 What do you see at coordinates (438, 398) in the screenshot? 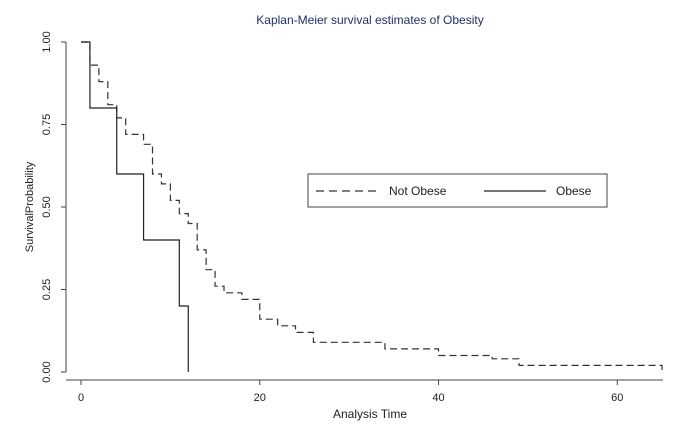
I see `x-tick-label: 40` at bounding box center [438, 398].